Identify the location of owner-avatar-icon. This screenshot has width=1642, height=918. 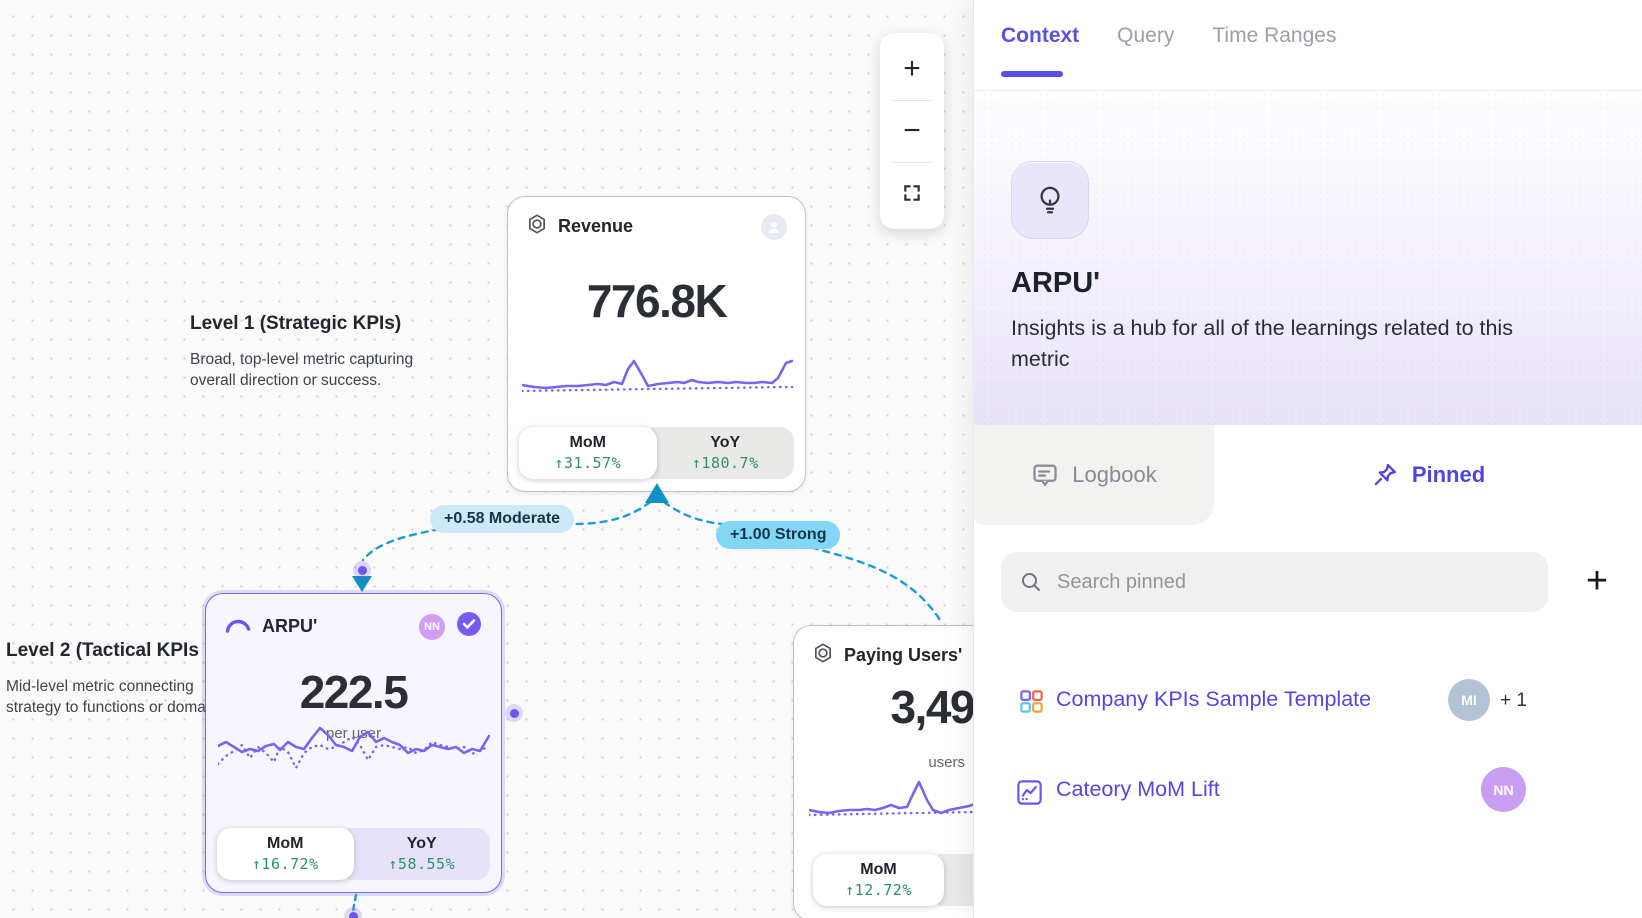
(774, 226).